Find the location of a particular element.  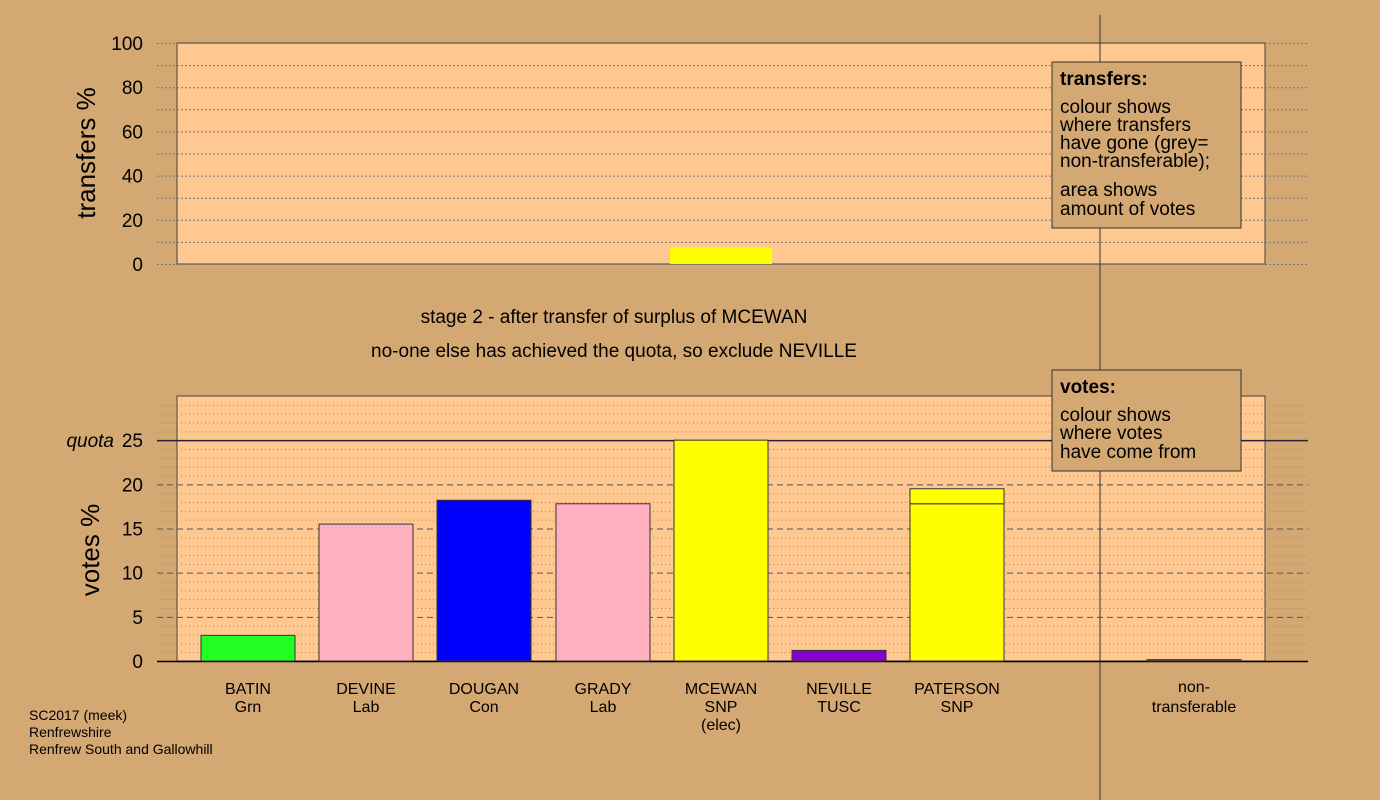

transfers-legend-title: transfers: is located at coordinates (1104, 79).